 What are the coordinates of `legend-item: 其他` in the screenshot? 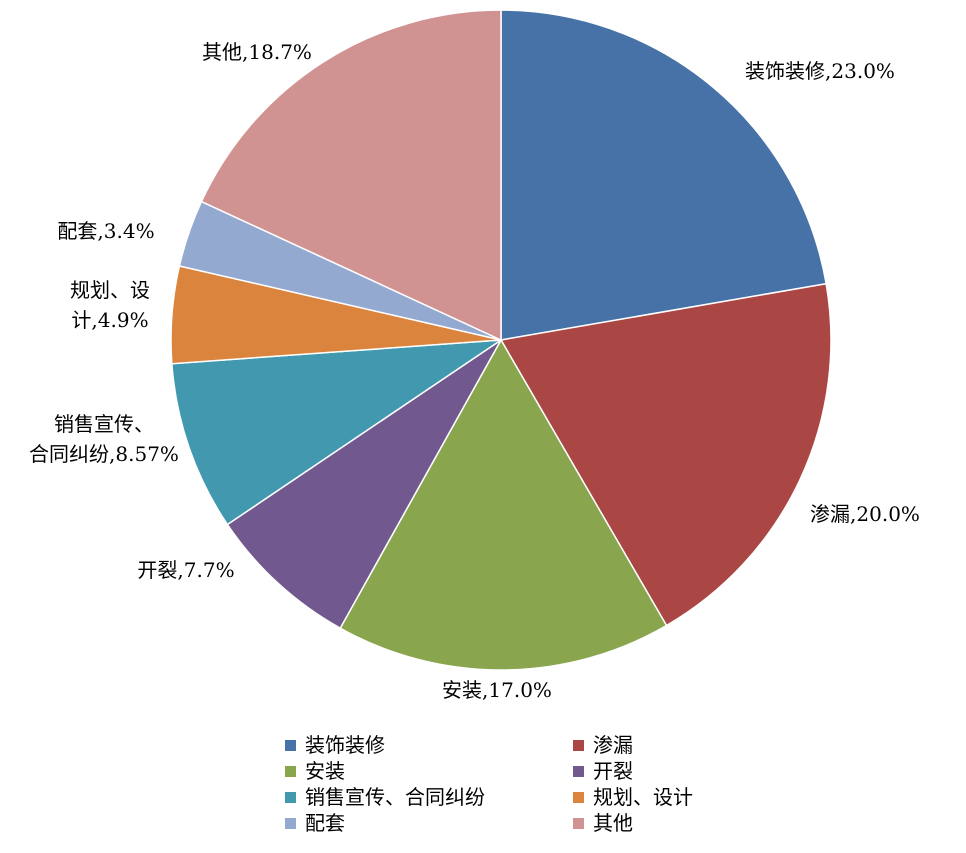 It's located at (663, 823).